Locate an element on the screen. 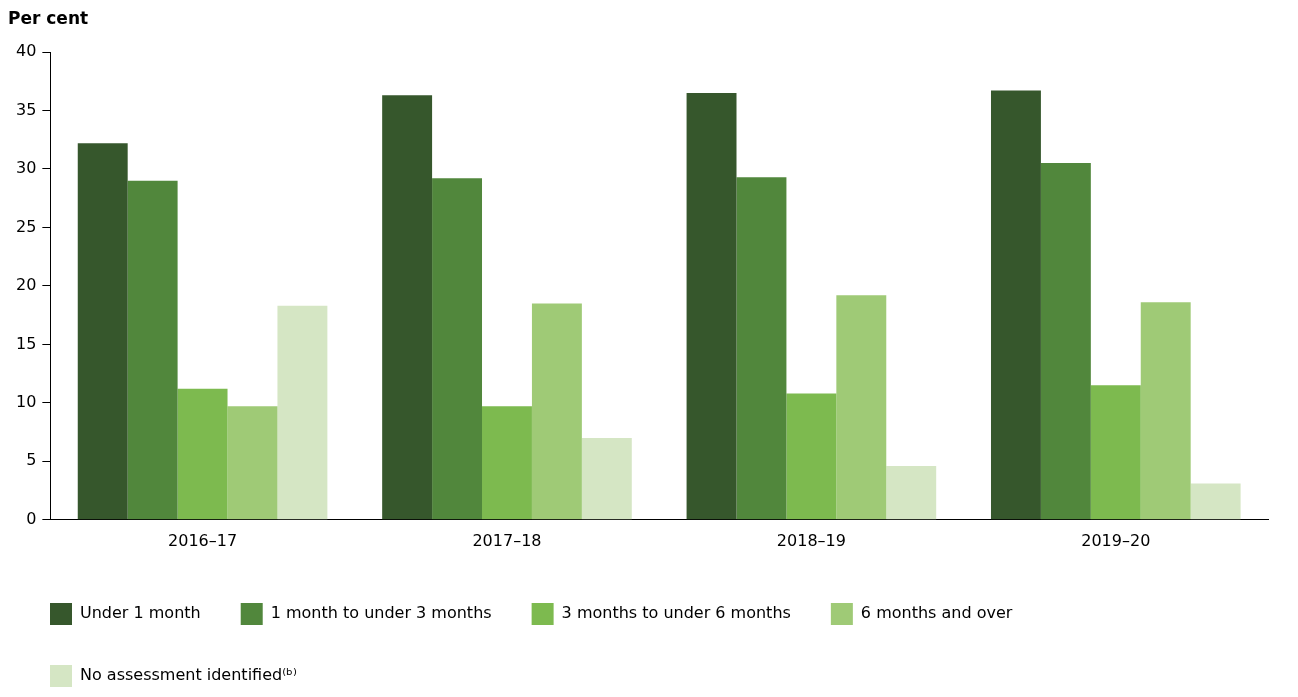  y-axis-title: Per cent is located at coordinates (48, 18).